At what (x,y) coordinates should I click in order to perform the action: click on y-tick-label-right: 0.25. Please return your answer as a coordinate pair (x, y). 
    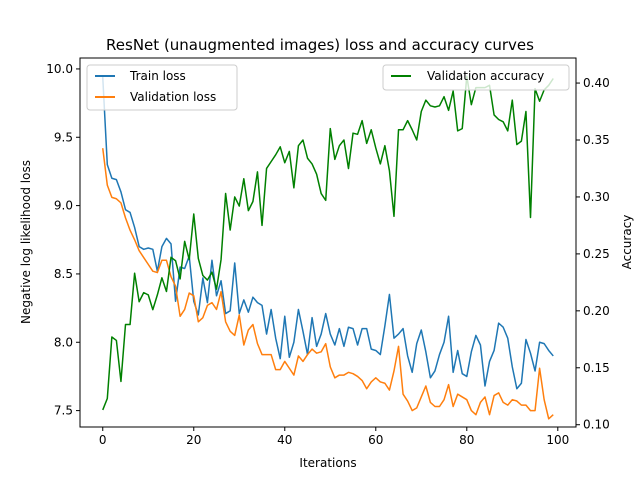
    Looking at the image, I should click on (596, 254).